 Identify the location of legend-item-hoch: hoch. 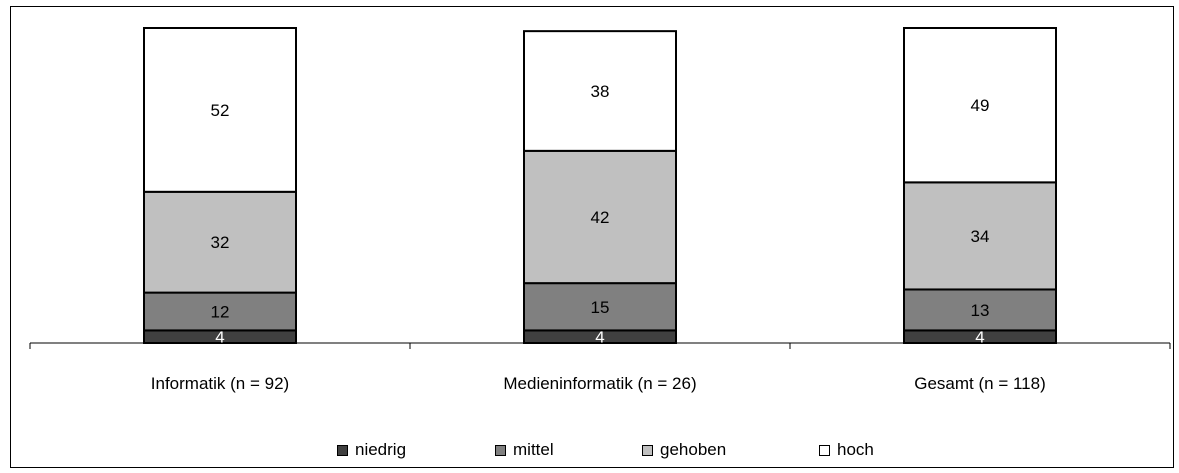
(846, 450).